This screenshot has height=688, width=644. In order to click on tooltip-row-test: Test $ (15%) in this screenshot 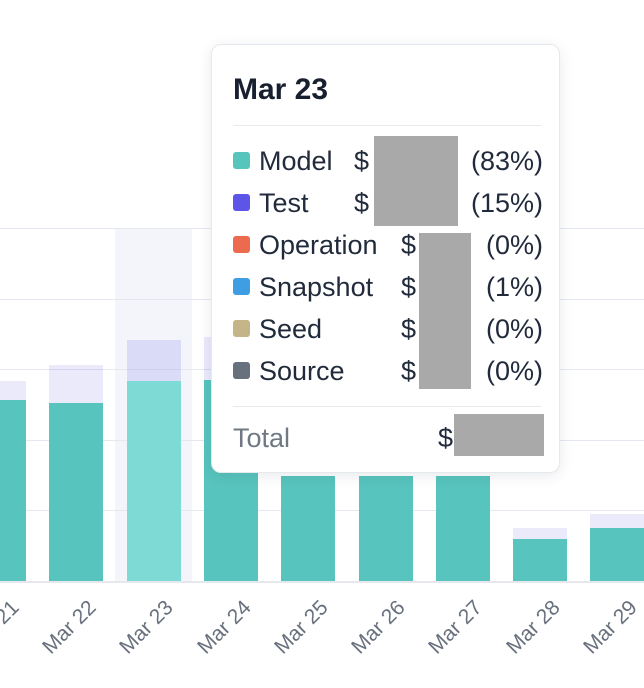, I will do `click(386, 207)`.